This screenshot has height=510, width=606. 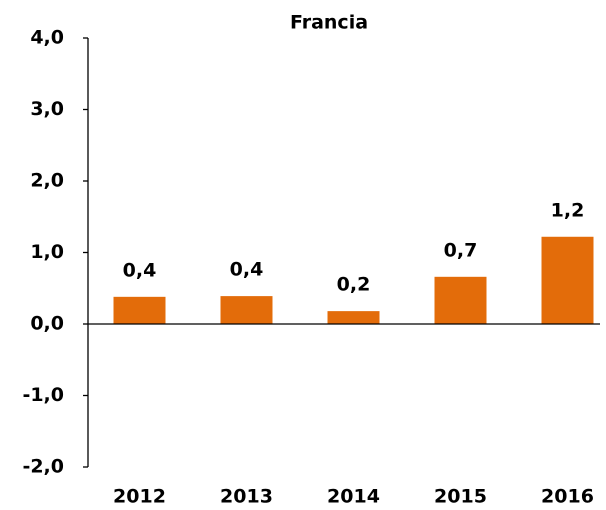 I want to click on y-tick-label: 1,0, so click(x=47, y=252).